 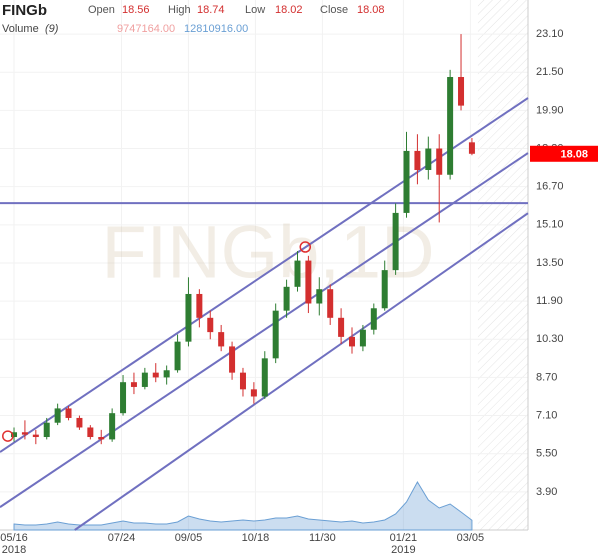 I want to click on price-tag, so click(x=564, y=153).